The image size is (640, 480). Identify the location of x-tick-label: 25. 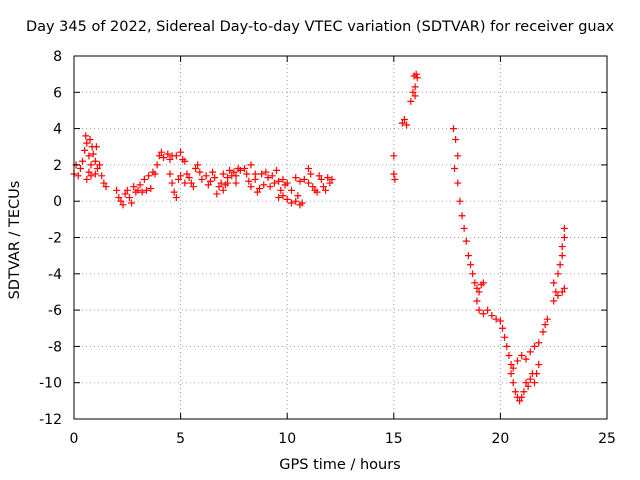
(607, 439).